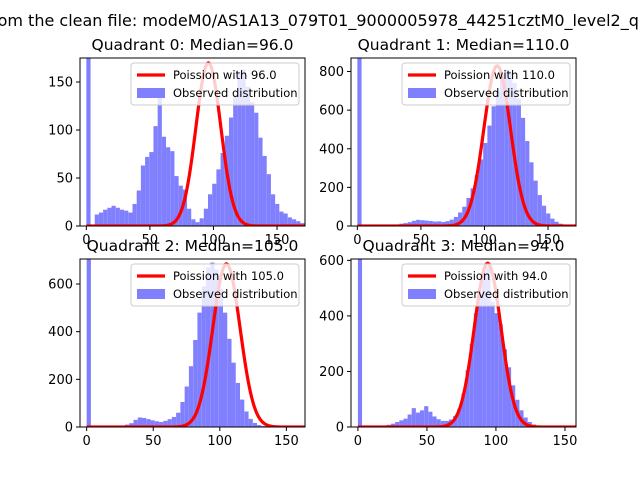 This screenshot has width=640, height=480. Describe the element at coordinates (193, 45) in the screenshot. I see `subplot-title: Quadrant 0: Median=96.0` at that location.